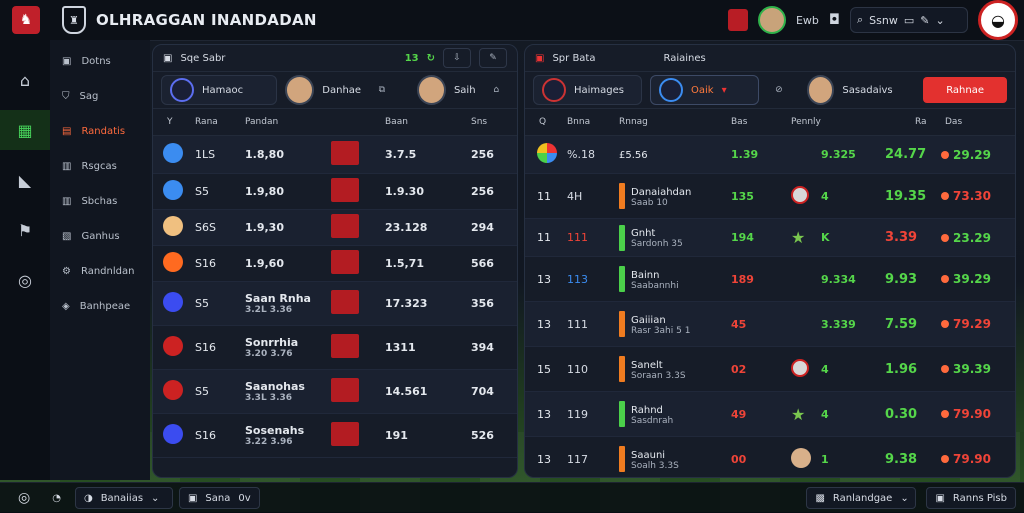  Describe the element at coordinates (74, 20) in the screenshot. I see `shield-icon: ♜` at that location.